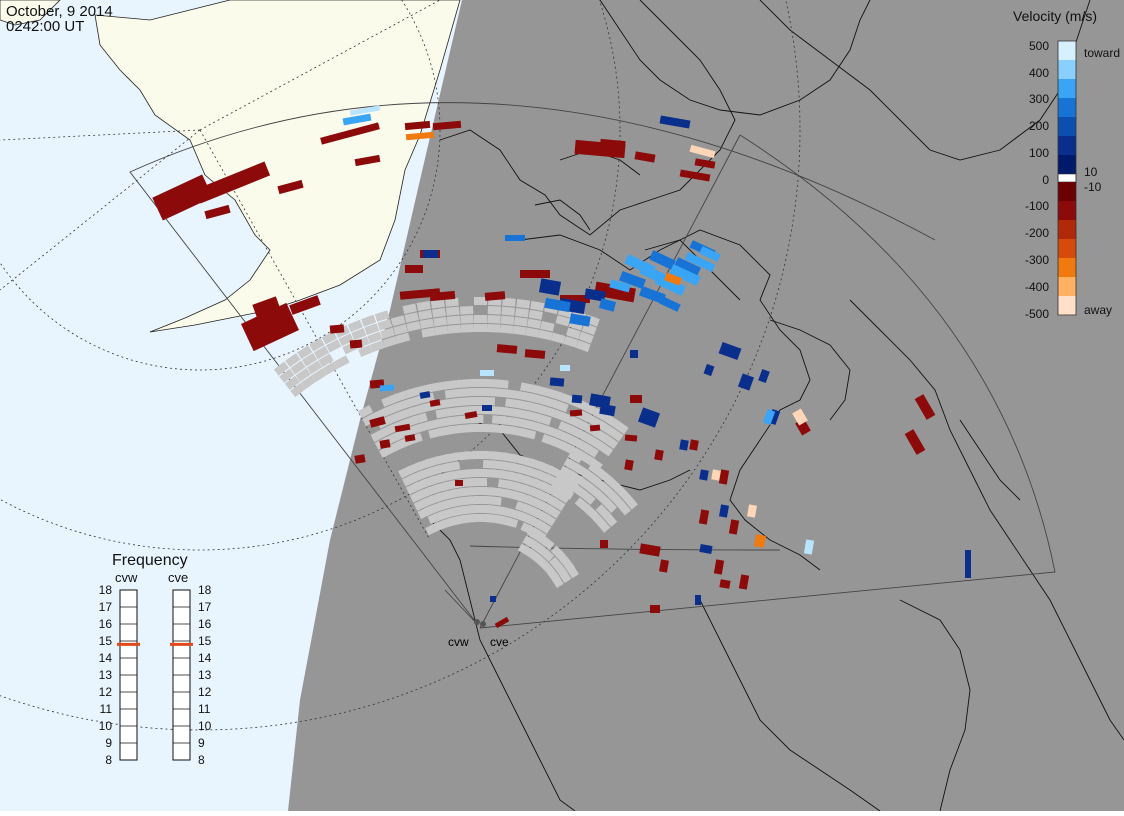 The image size is (1124, 816). What do you see at coordinates (1093, 187) in the screenshot?
I see `velocity-tick-label: -10` at bounding box center [1093, 187].